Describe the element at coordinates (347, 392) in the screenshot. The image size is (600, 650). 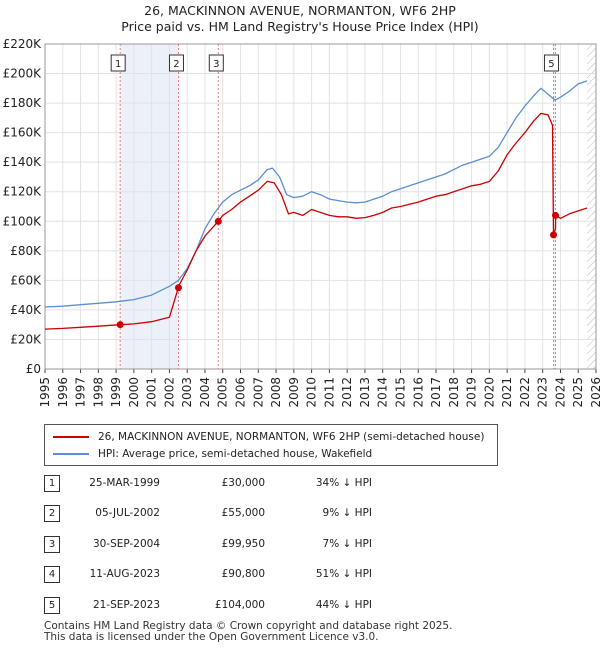
I see `x-tick-label: 2012` at that location.